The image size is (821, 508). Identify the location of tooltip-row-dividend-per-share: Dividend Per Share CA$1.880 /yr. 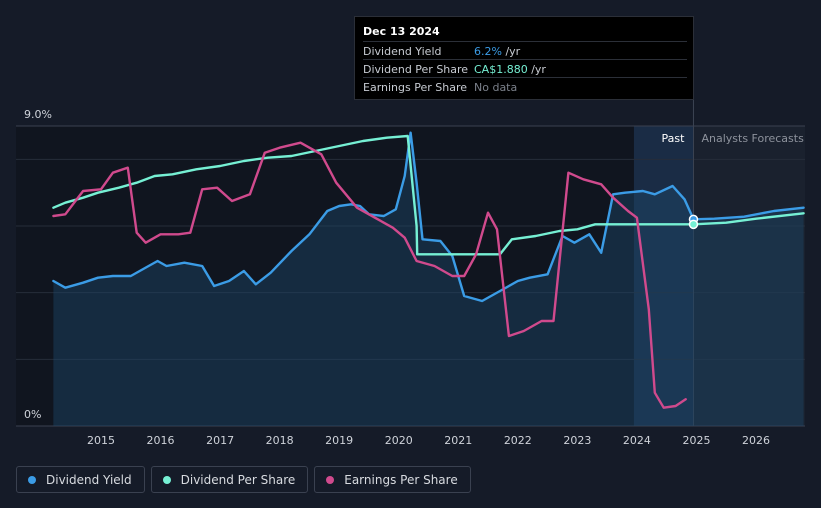
(525, 68).